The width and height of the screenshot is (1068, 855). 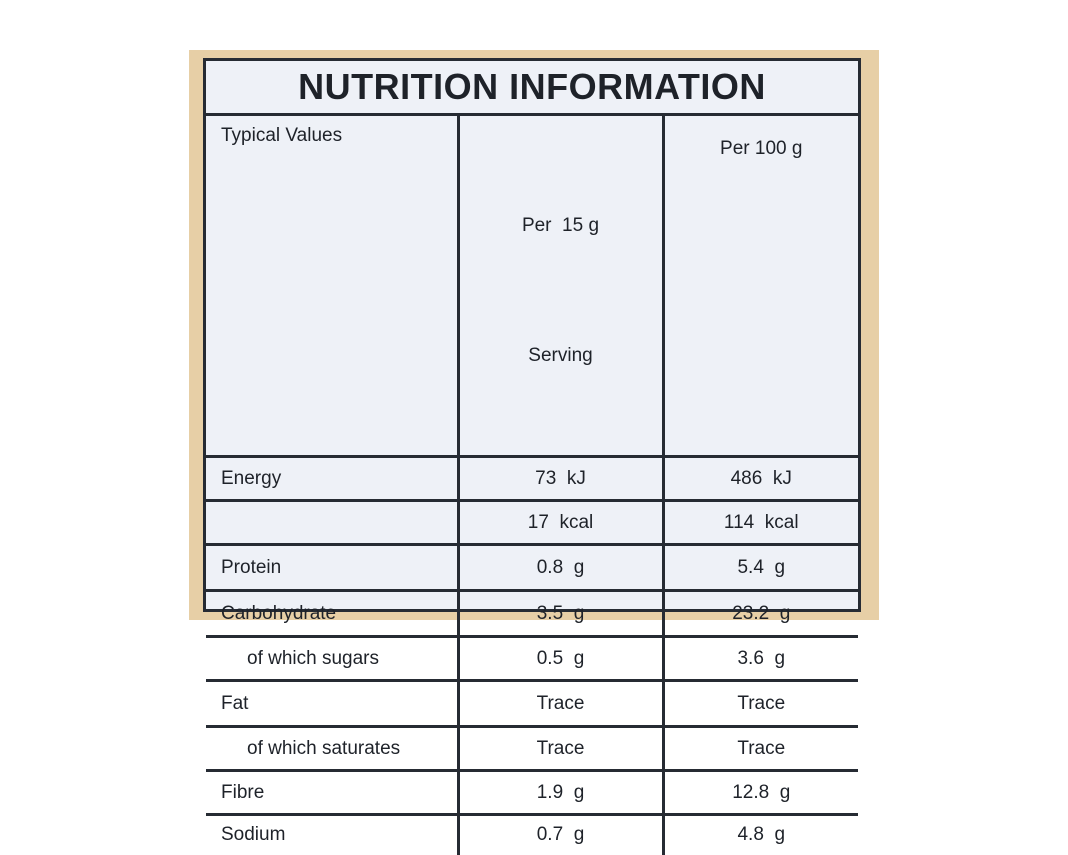 I want to click on per-serving-value: 0.8 g, so click(x=560, y=567).